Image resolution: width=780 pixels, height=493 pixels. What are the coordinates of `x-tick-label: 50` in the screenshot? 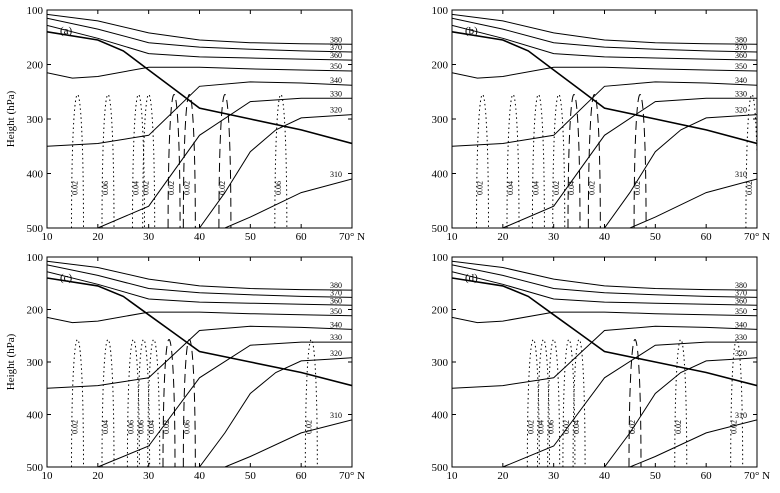 It's located at (251, 476).